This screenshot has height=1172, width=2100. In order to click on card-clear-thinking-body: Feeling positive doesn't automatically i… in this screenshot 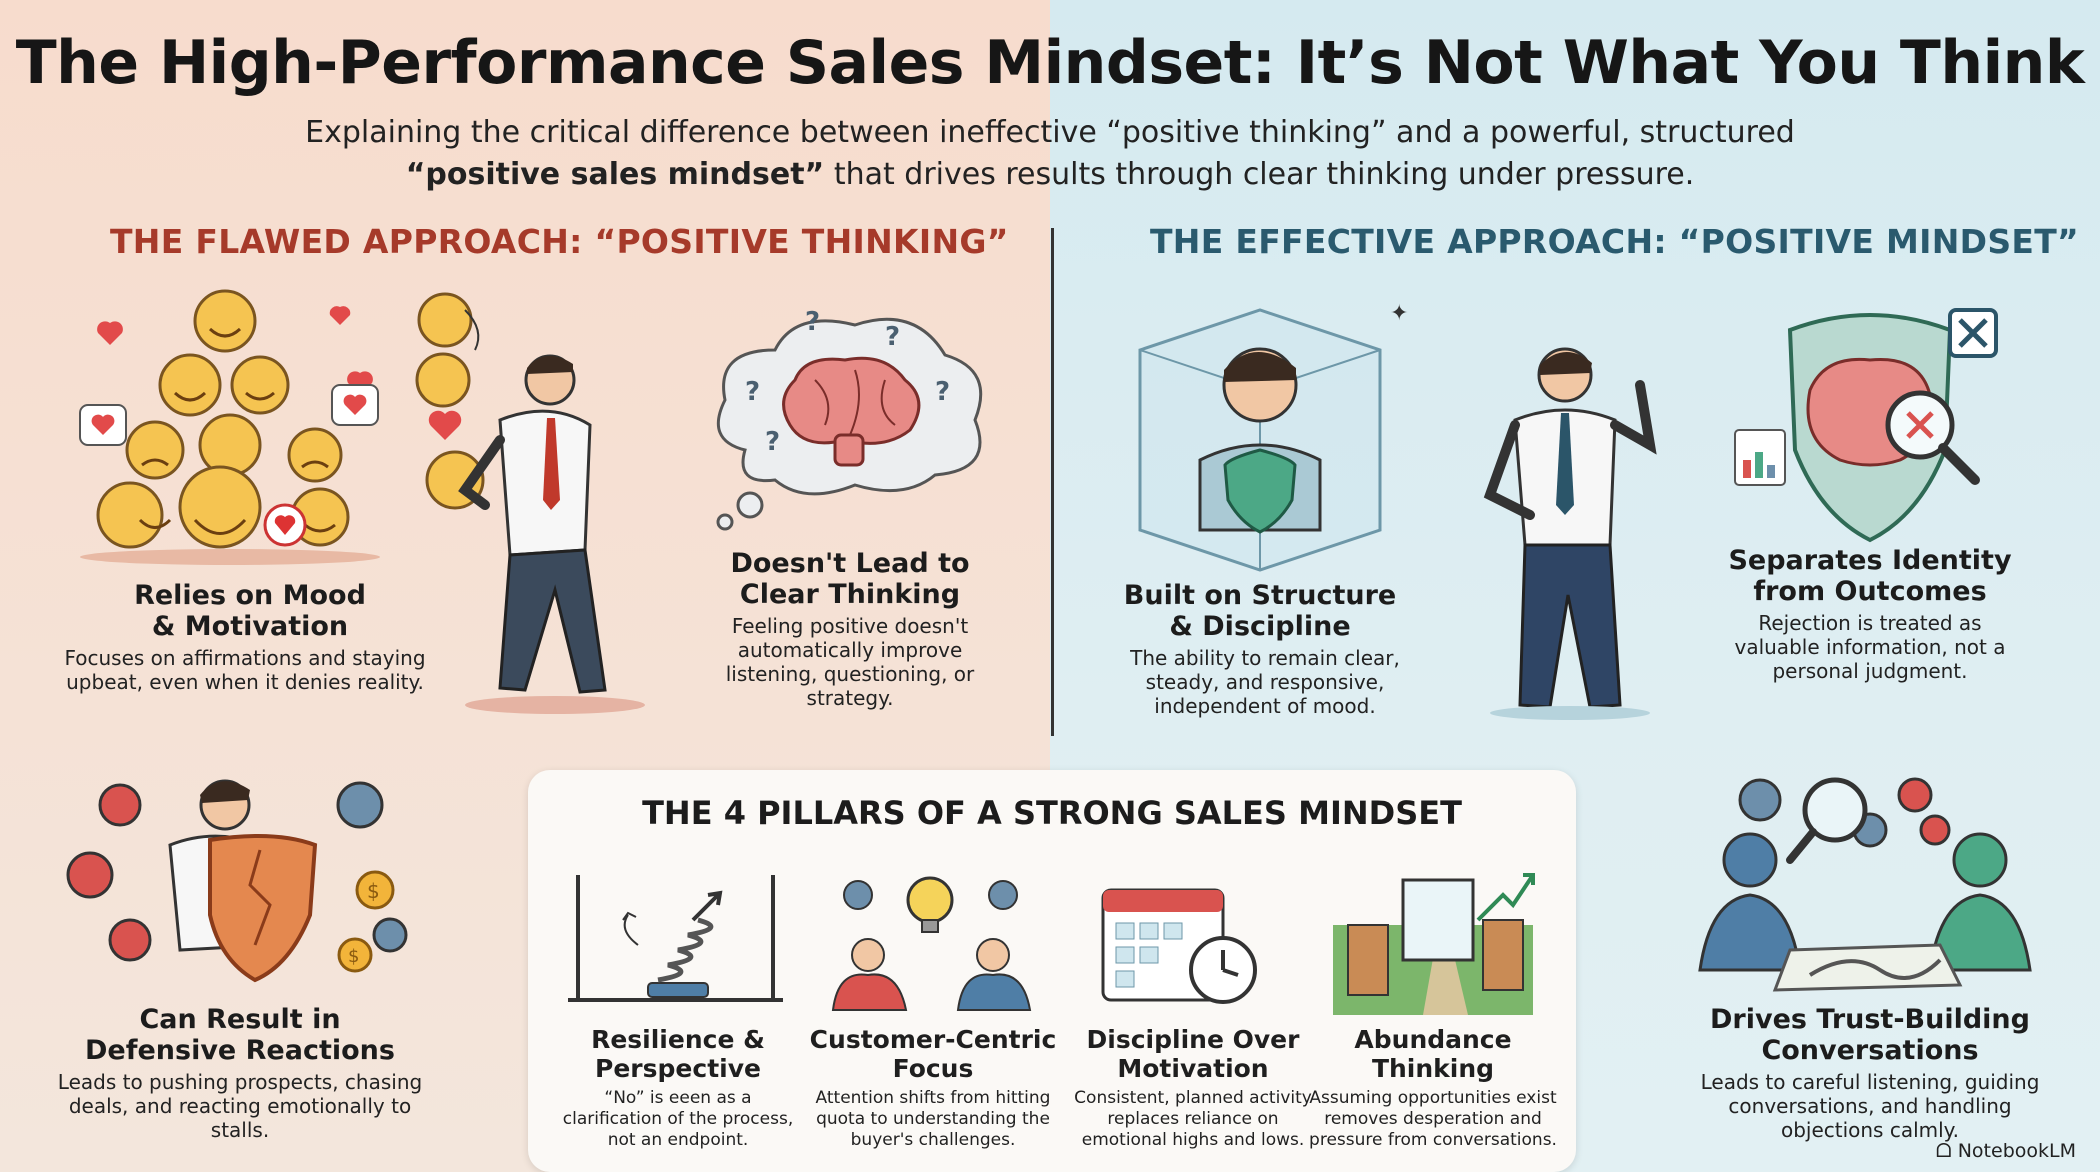, I will do `click(850, 662)`.